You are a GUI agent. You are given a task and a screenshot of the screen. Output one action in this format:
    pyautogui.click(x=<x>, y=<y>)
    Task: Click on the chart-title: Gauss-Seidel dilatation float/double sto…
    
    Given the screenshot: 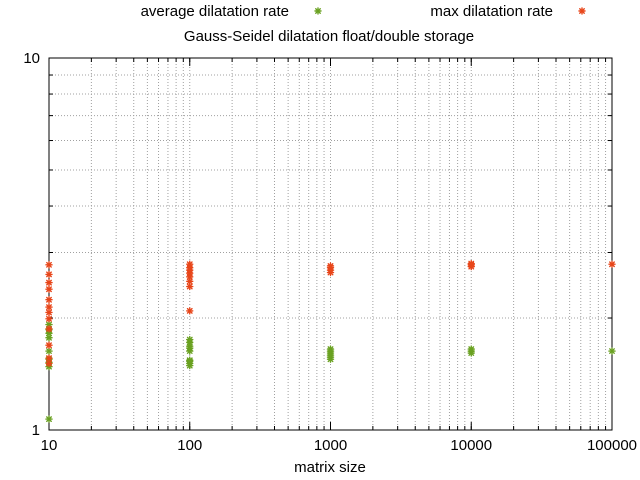 What is the action you would take?
    pyautogui.click(x=329, y=36)
    